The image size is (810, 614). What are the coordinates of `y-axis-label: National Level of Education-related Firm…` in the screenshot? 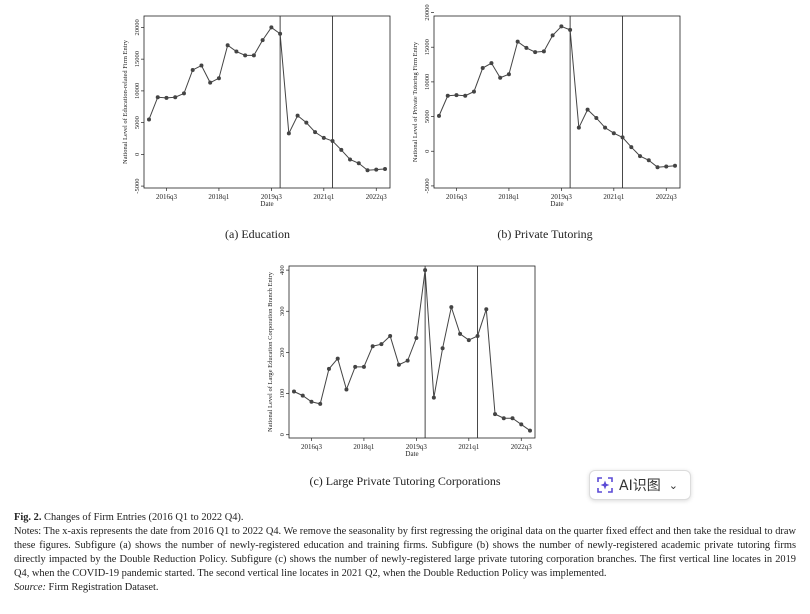 It's located at (125, 101).